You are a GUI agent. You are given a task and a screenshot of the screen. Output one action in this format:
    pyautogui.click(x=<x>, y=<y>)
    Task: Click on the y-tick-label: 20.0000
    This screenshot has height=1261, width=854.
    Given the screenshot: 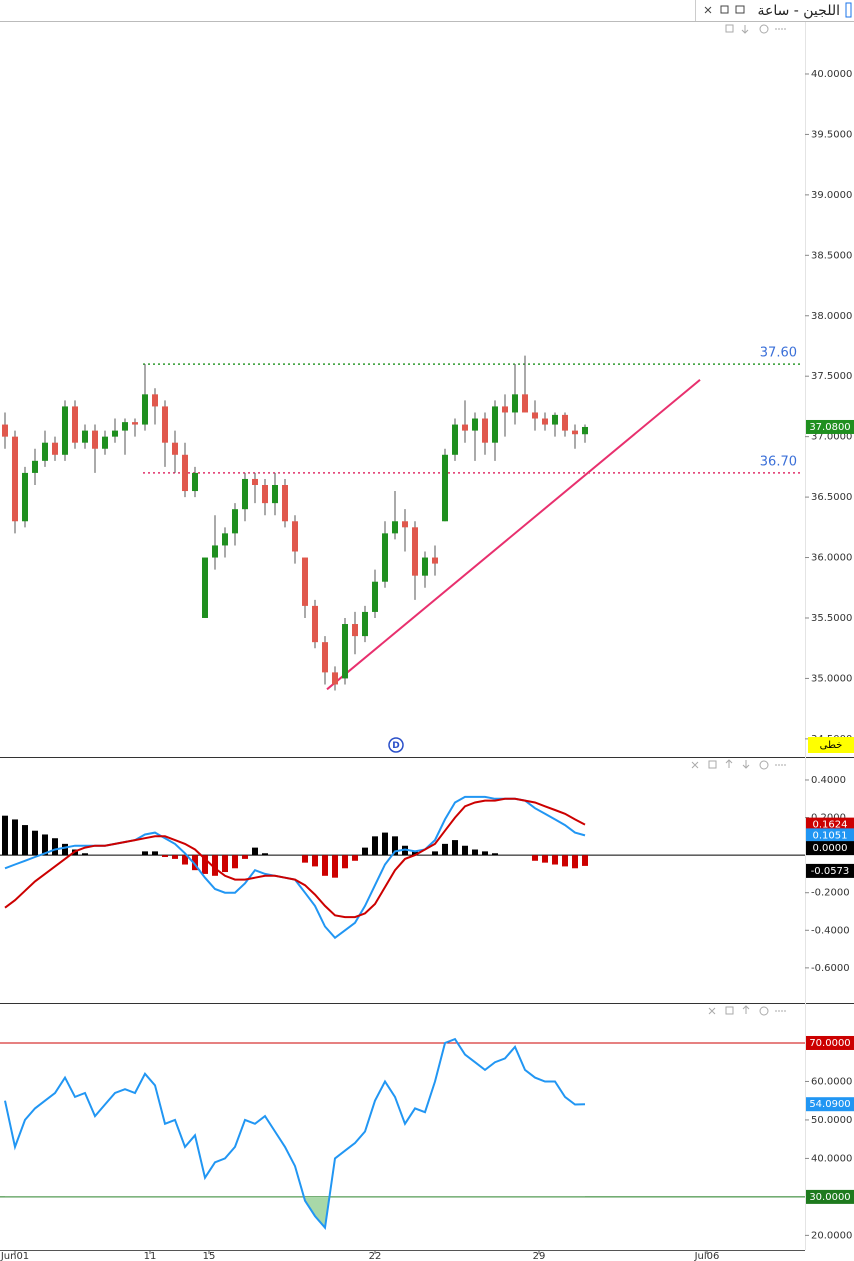 What is the action you would take?
    pyautogui.click(x=831, y=1235)
    